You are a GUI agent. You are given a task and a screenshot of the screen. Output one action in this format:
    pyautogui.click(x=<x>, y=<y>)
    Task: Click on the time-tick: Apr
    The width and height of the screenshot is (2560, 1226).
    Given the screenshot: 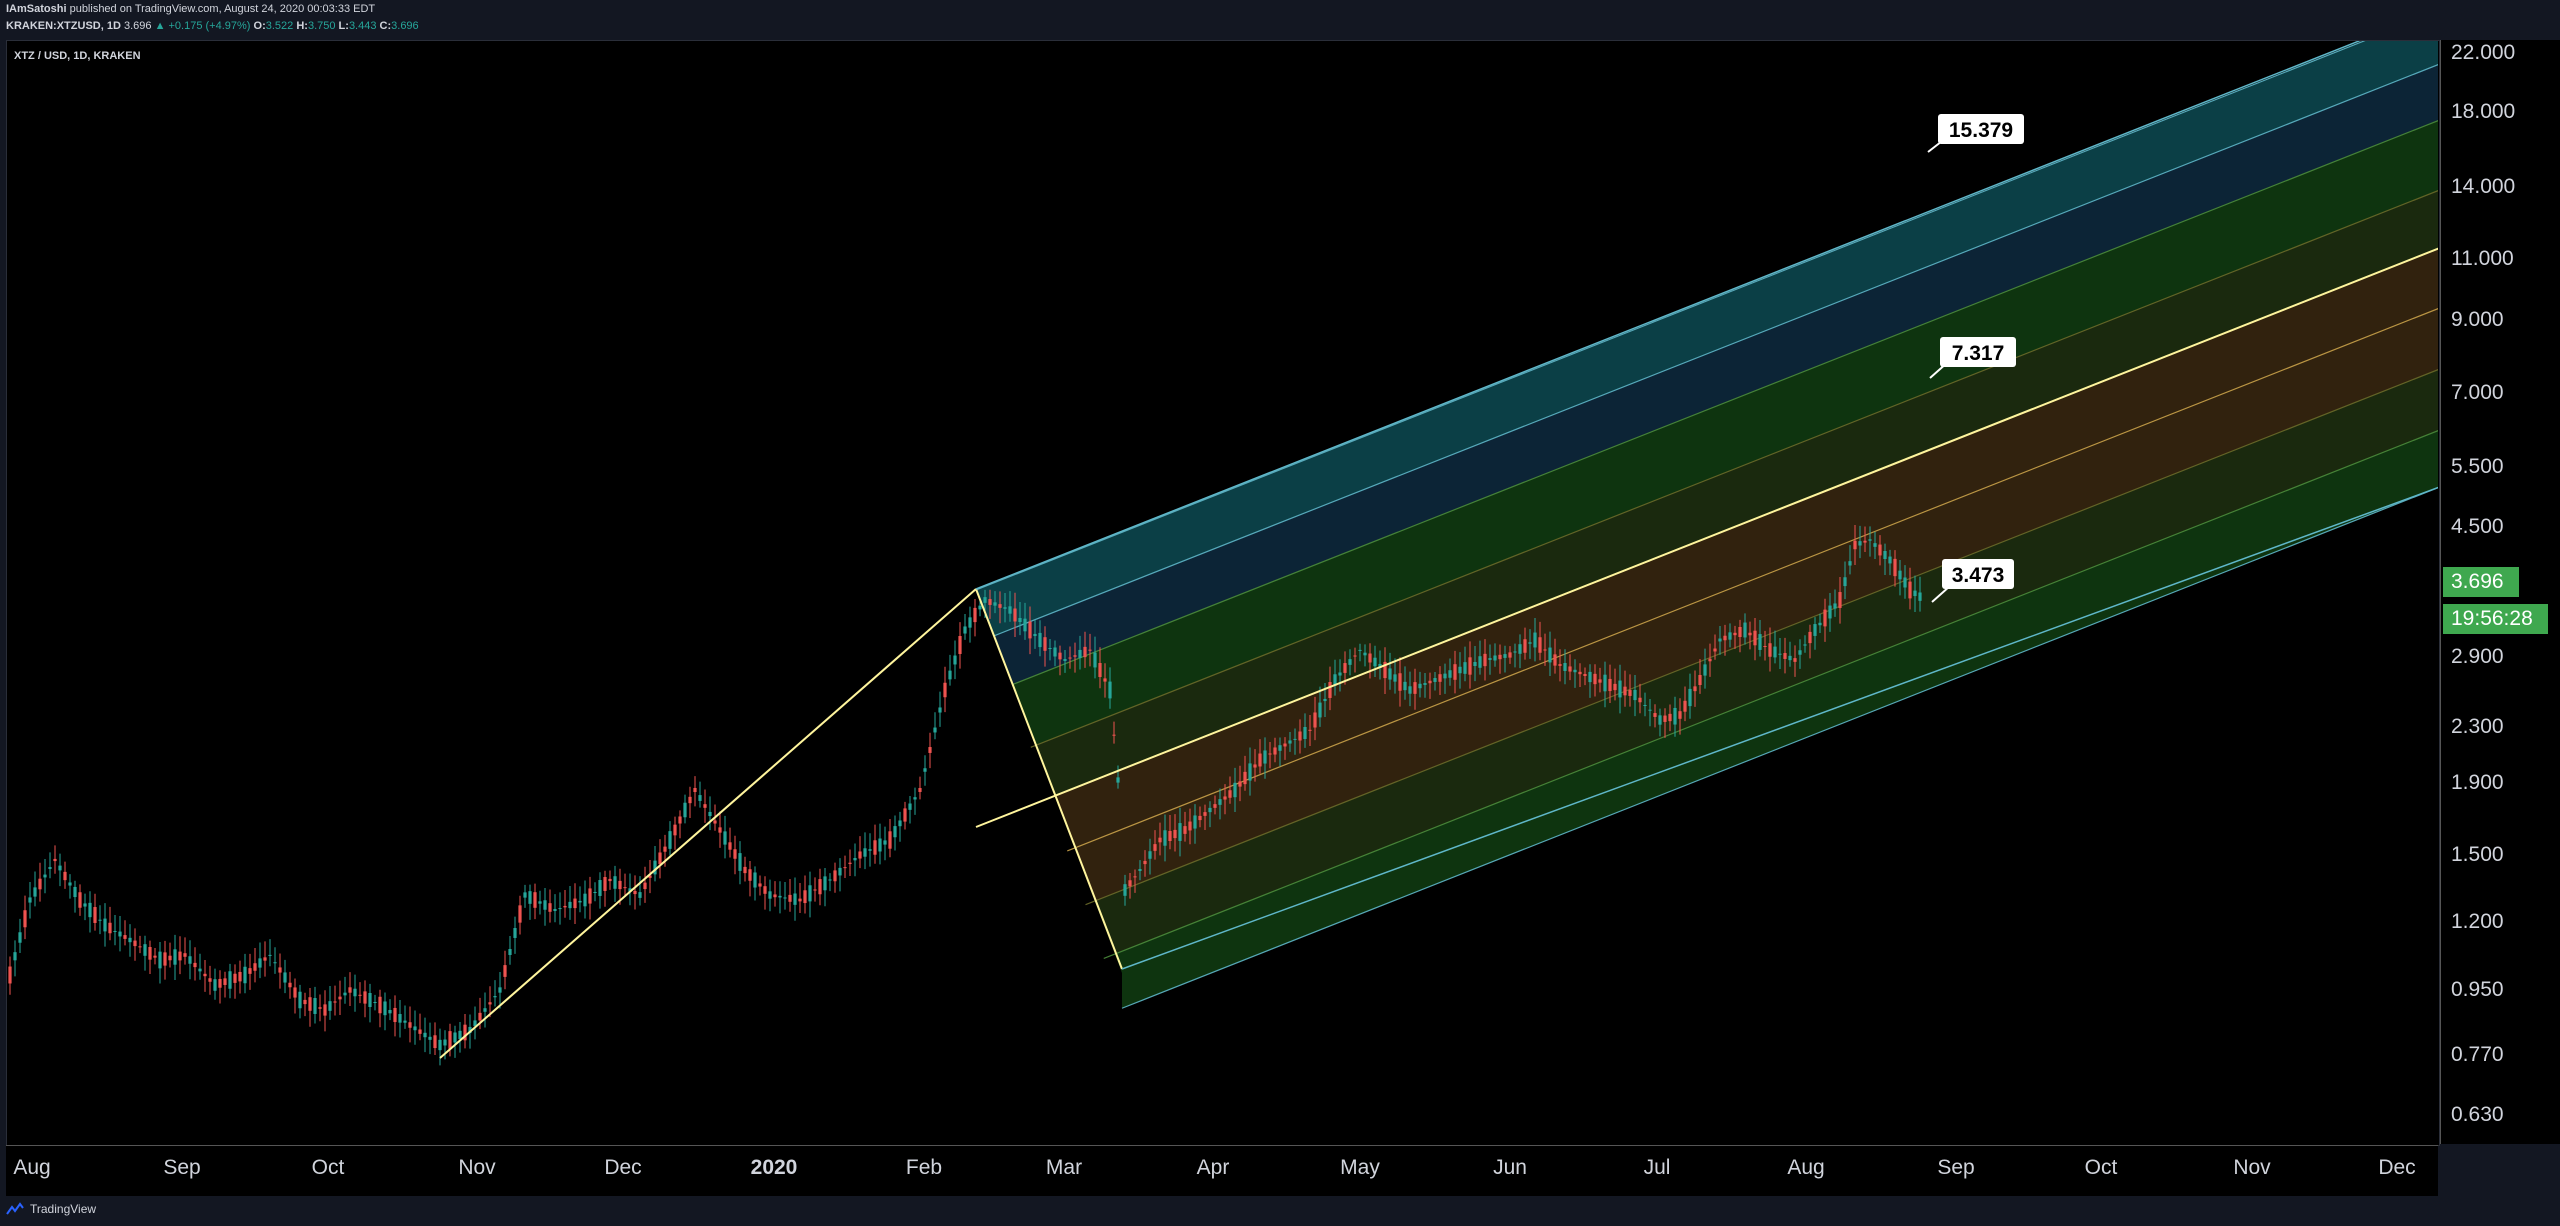 What is the action you would take?
    pyautogui.click(x=1213, y=1167)
    